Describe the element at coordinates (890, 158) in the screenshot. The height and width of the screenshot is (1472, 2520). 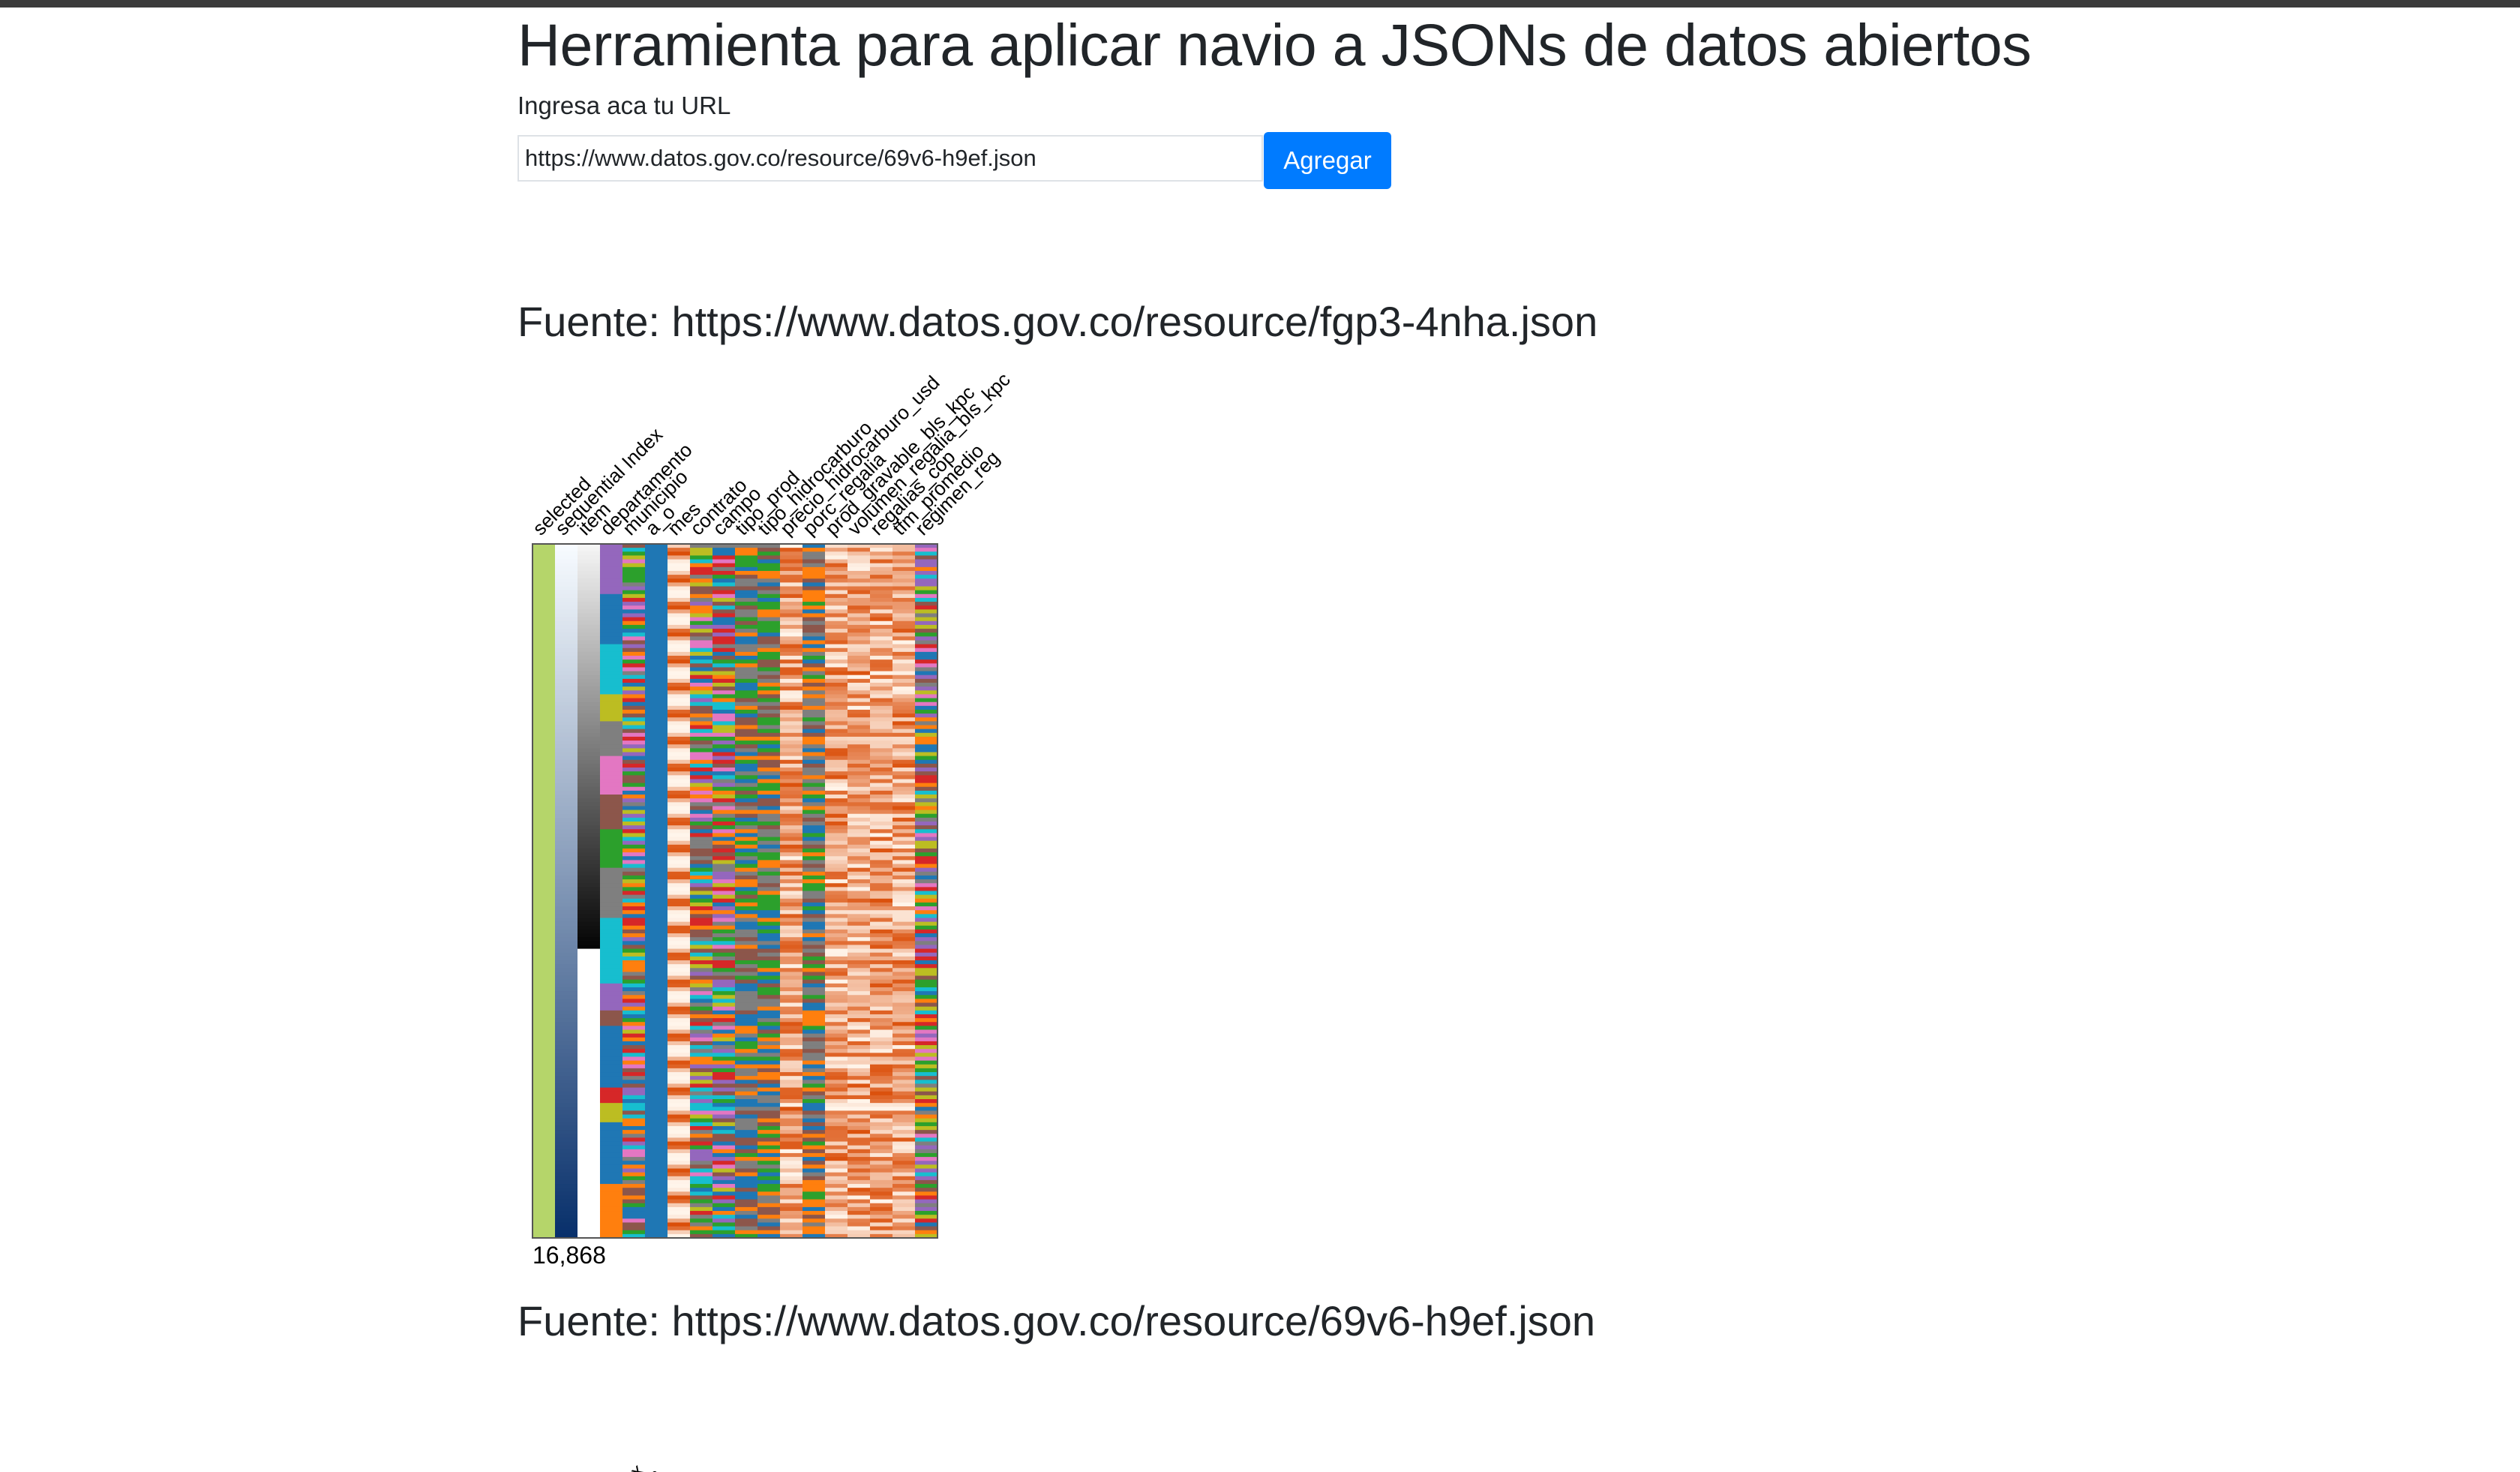
I see `url-input` at that location.